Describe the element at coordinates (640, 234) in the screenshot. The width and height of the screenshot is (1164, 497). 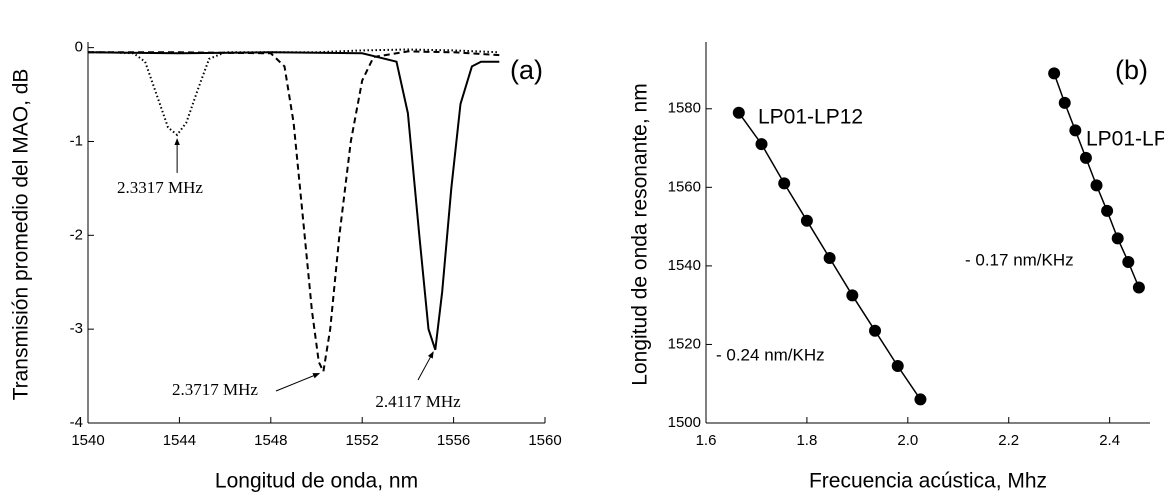
I see `y-axis-label: Longitud de onda resonante, nm` at that location.